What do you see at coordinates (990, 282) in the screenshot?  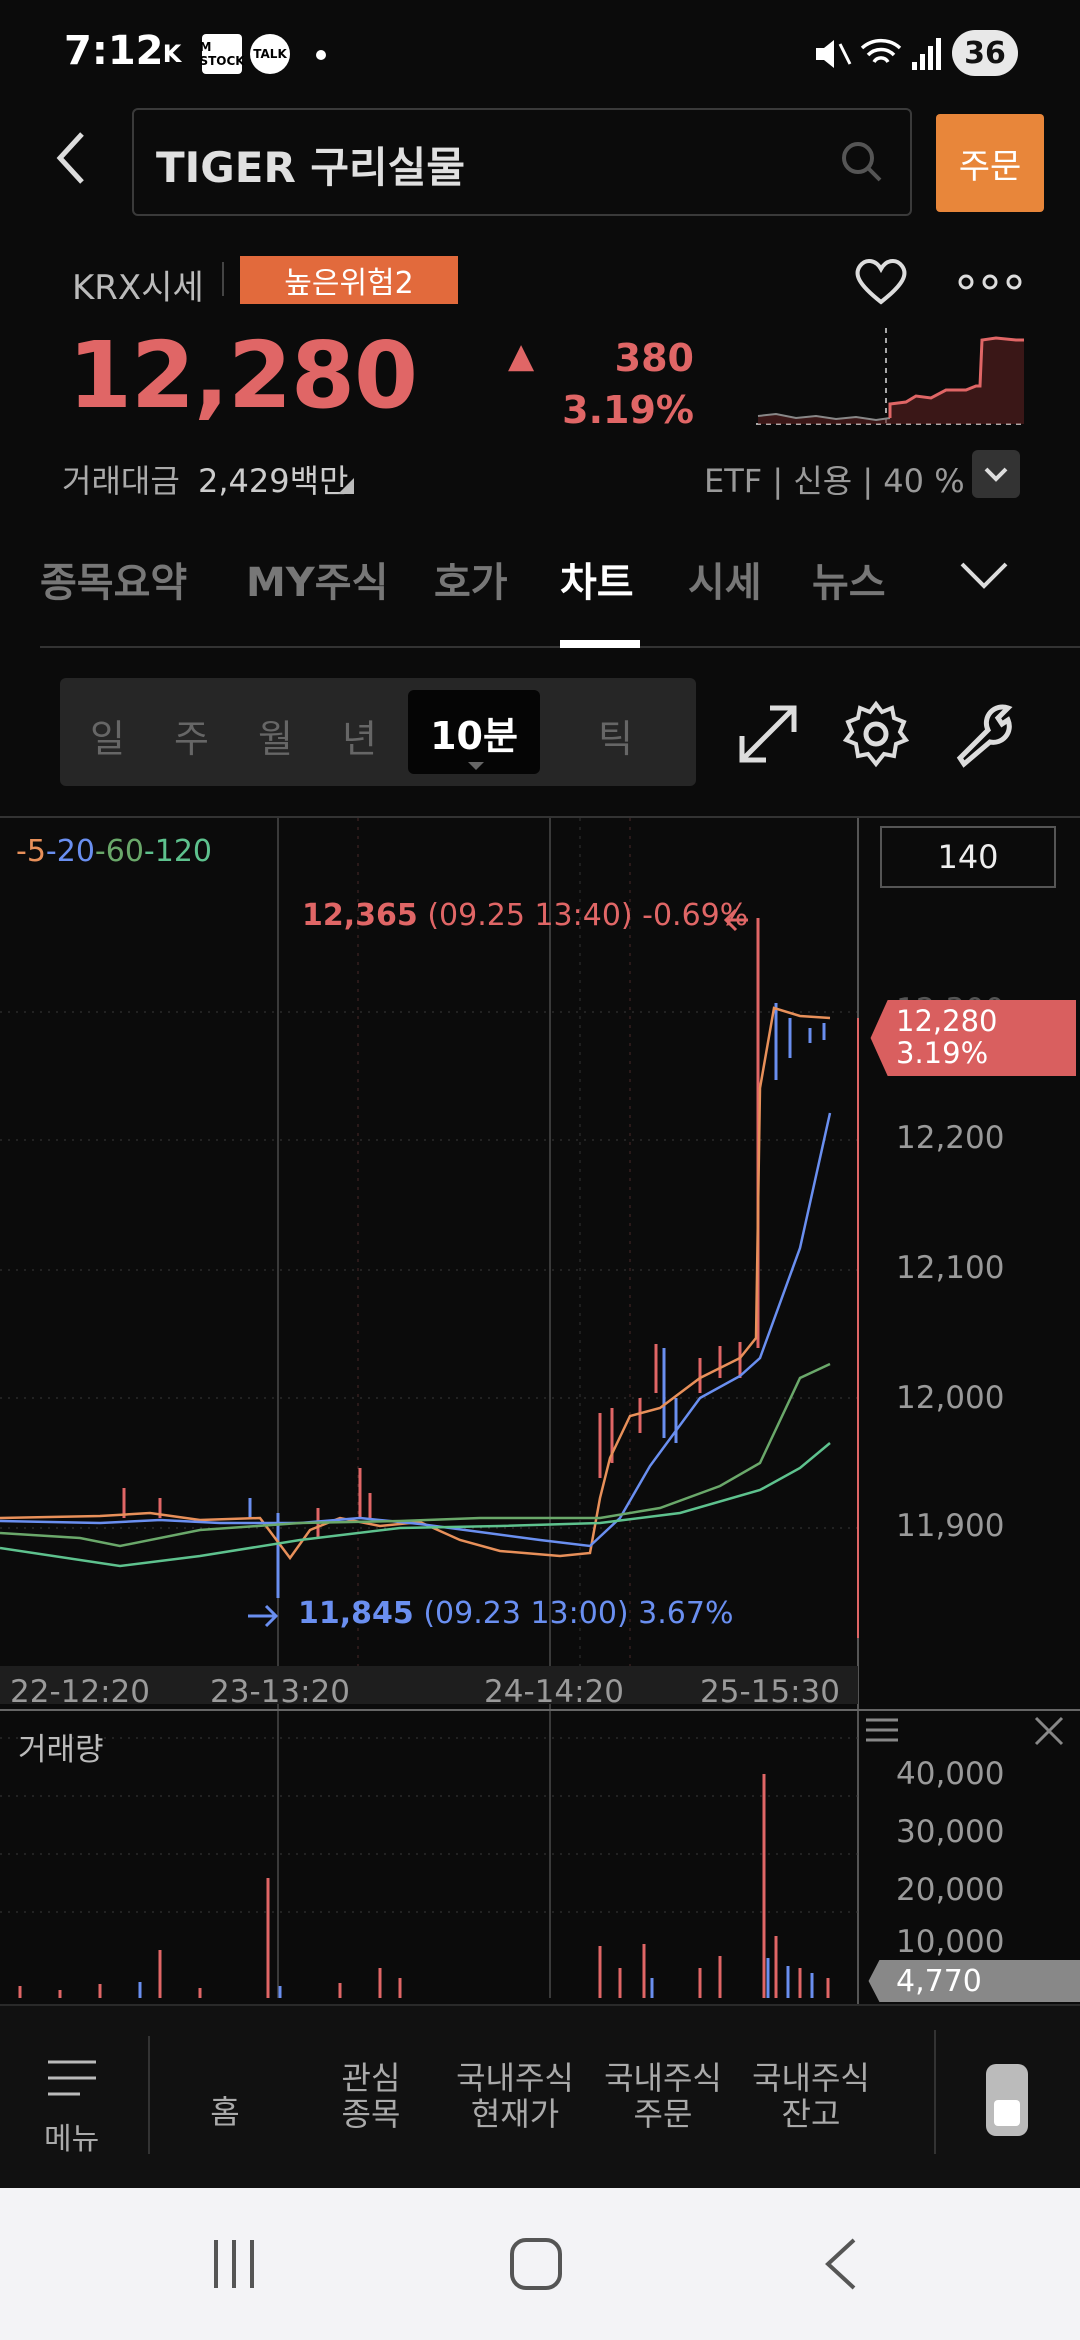 I see `more-options-icon` at bounding box center [990, 282].